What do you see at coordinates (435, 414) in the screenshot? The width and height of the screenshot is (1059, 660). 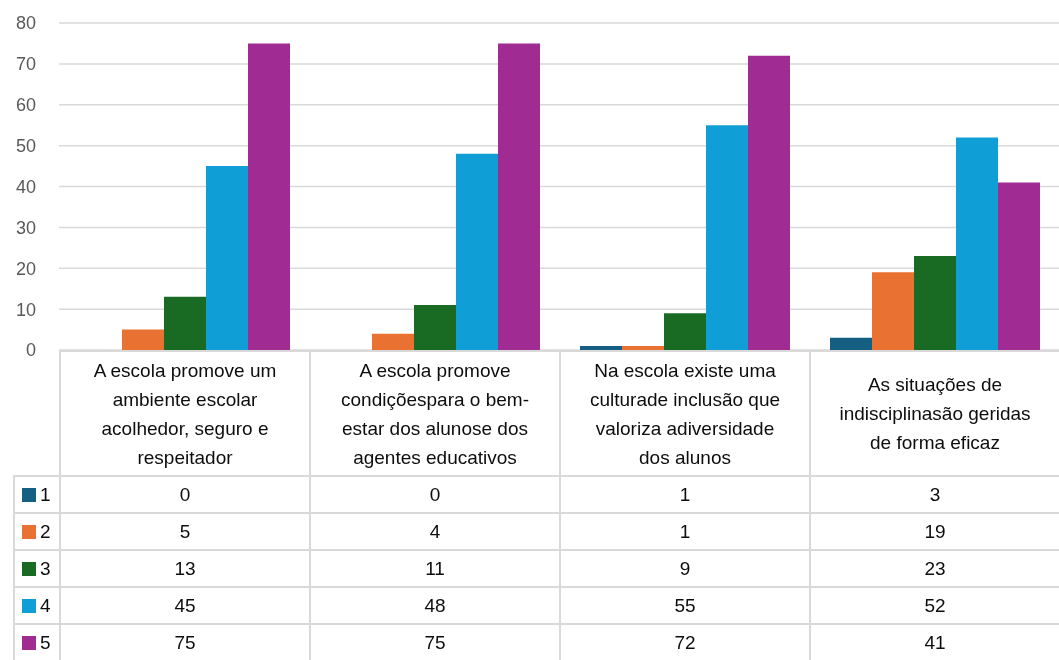 I see `x-tick-label: A escola promove condiçõespara o bem-estar dos alunose dos agentes educativos` at bounding box center [435, 414].